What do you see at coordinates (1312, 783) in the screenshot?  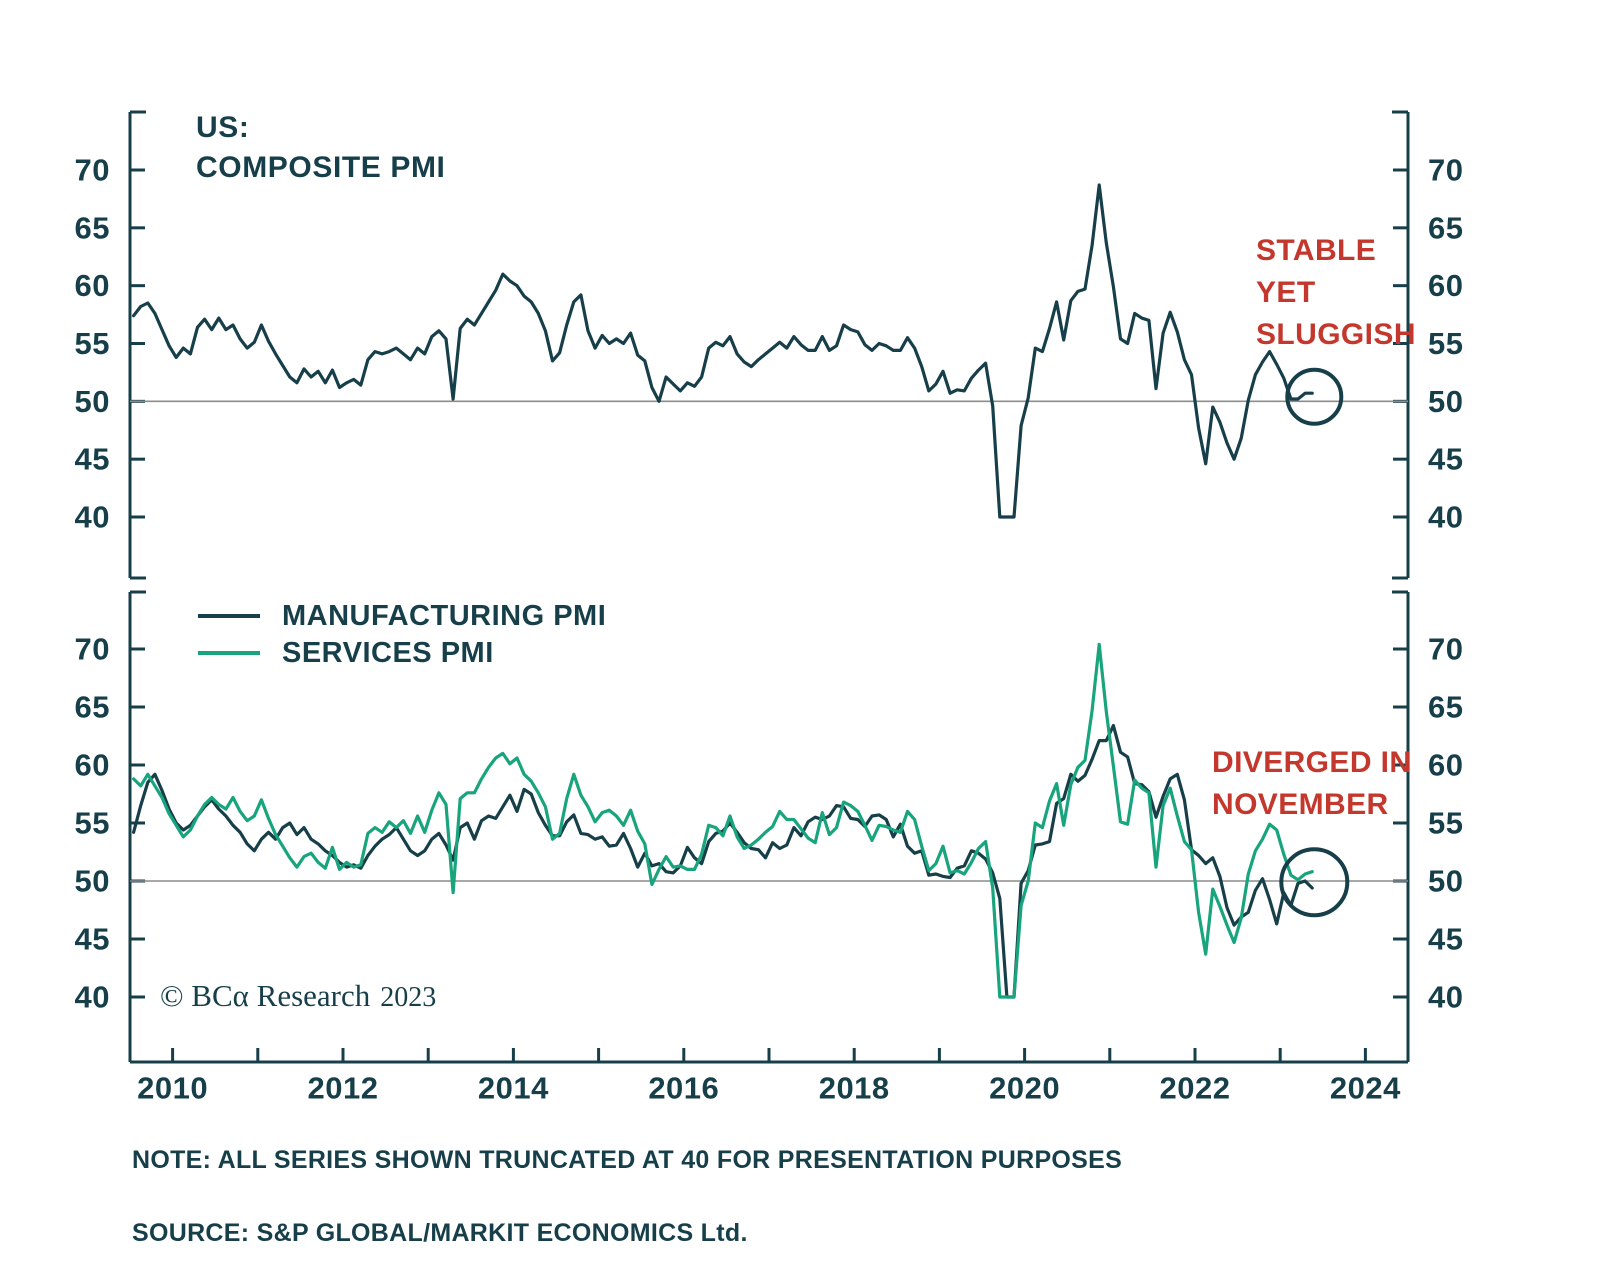 I see `annotation-diverged-in-november: DIVERGED IN NOVEMBER` at bounding box center [1312, 783].